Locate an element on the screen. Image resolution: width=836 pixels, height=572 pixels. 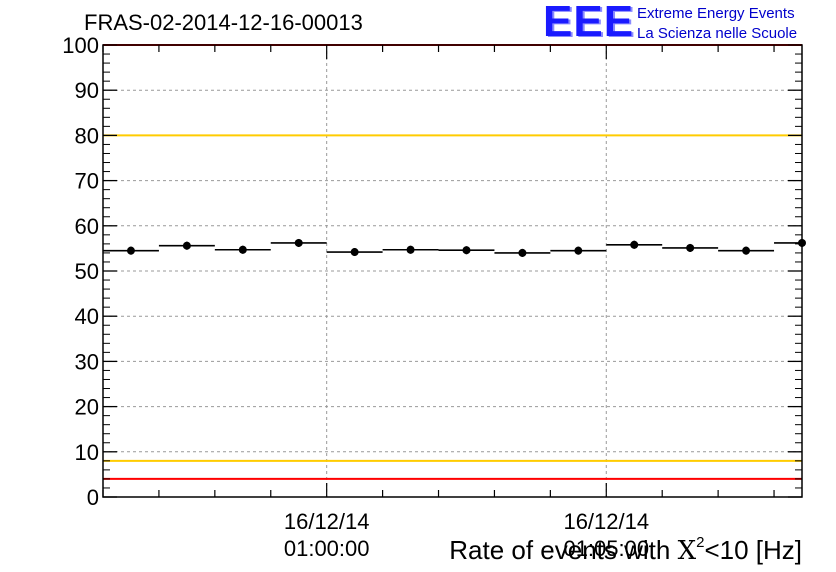
y-tick-label: 0 is located at coordinates (93, 497).